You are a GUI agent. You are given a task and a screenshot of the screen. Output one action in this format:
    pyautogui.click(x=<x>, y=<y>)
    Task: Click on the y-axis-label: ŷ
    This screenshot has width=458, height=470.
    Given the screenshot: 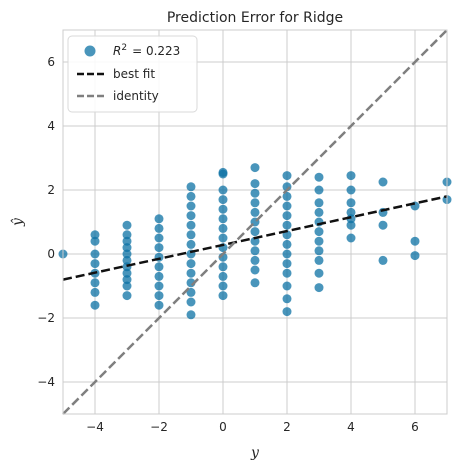 What is the action you would take?
    pyautogui.click(x=17, y=222)
    